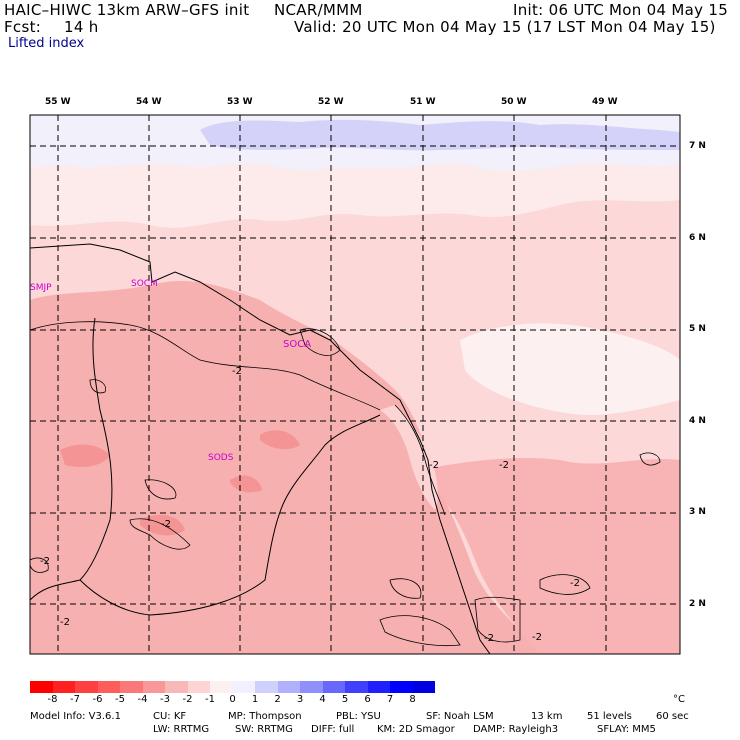 The width and height of the screenshot is (740, 740). Describe the element at coordinates (416, 729) in the screenshot. I see `km-setting: KM: 2D Smagor` at that location.